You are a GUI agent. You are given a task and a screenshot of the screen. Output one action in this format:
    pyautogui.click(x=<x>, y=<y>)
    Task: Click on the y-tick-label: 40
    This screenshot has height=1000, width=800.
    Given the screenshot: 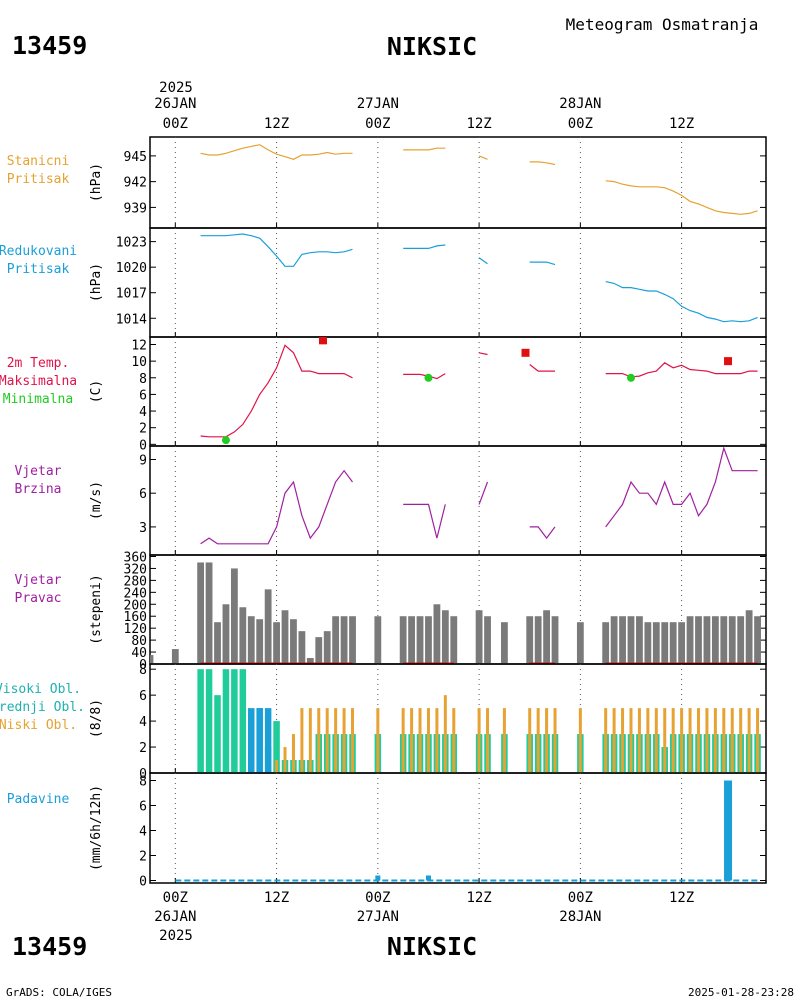 What is the action you would take?
    pyautogui.click(x=139, y=653)
    